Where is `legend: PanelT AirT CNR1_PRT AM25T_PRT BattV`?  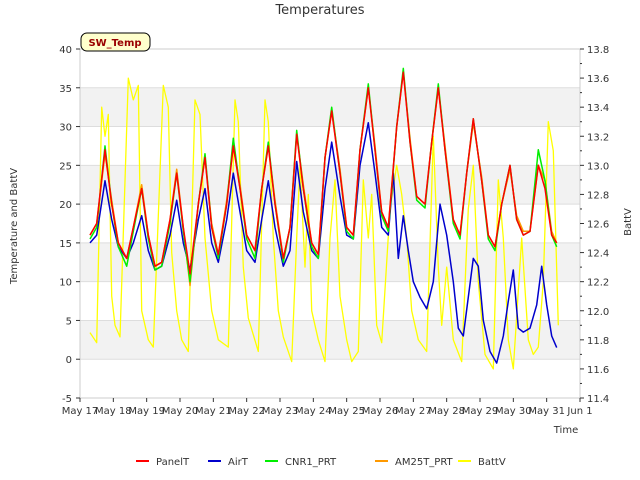 legend: PanelT AirT CNR1_PRT AM25T_PRT BattV is located at coordinates (321, 462).